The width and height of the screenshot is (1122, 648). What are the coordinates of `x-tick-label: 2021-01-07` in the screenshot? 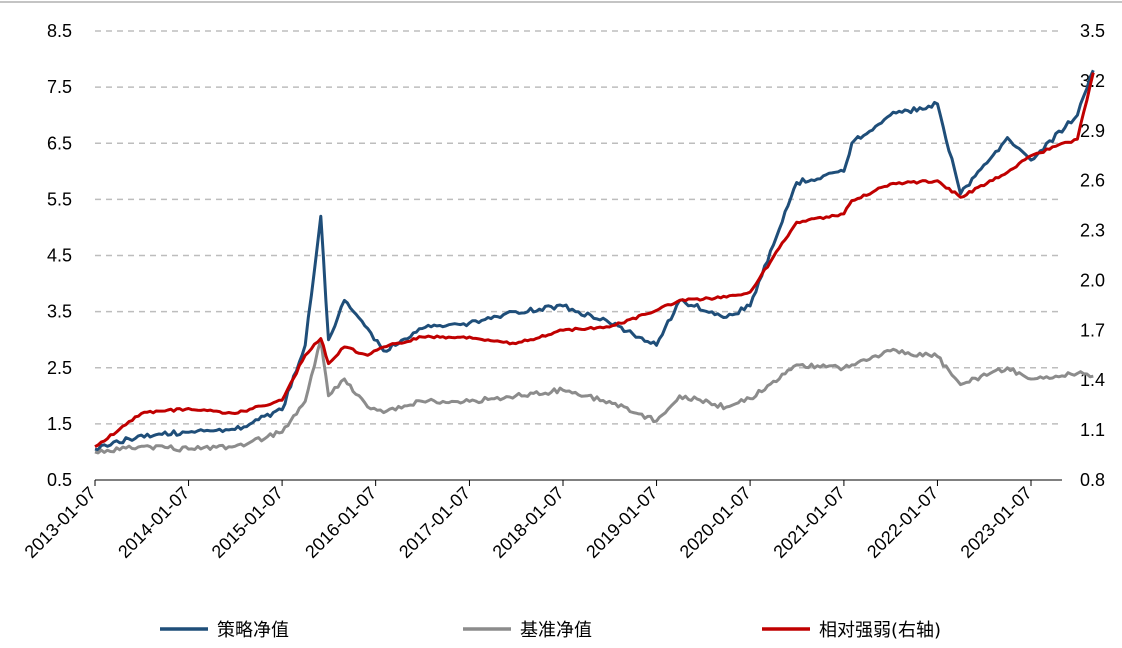 It's located at (808, 522).